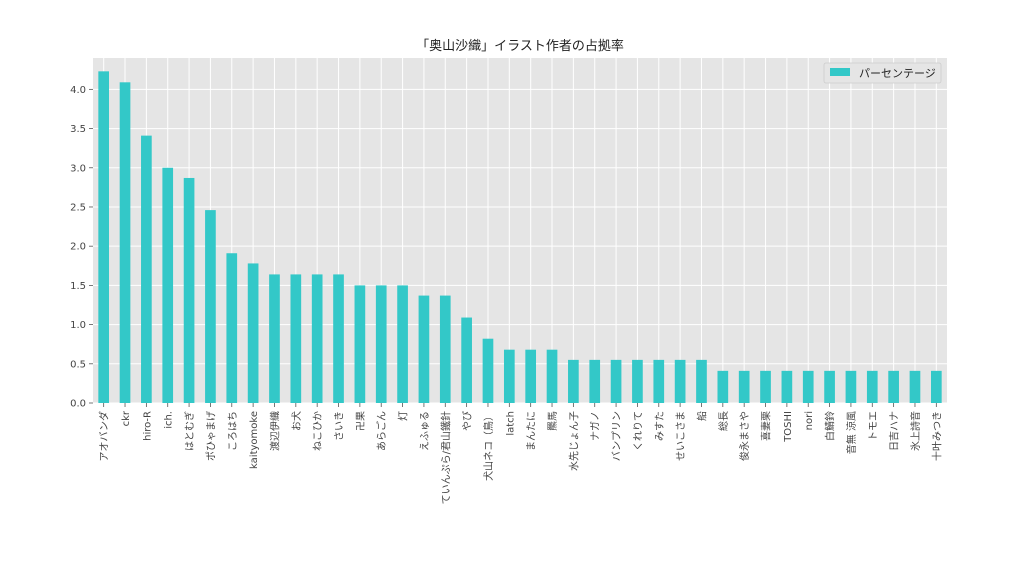 Image resolution: width=1024 pixels, height=580 pixels. I want to click on x-tick-label: ころはち, so click(233, 431).